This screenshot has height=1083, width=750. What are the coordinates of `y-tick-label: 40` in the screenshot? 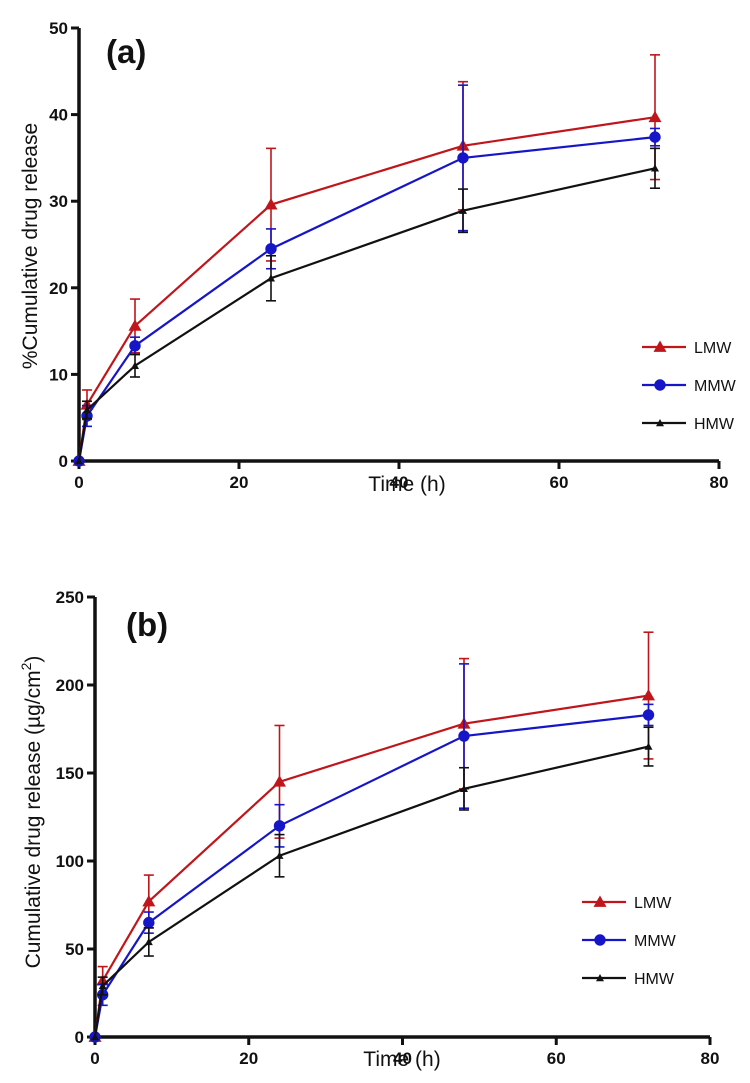 It's located at (58, 115).